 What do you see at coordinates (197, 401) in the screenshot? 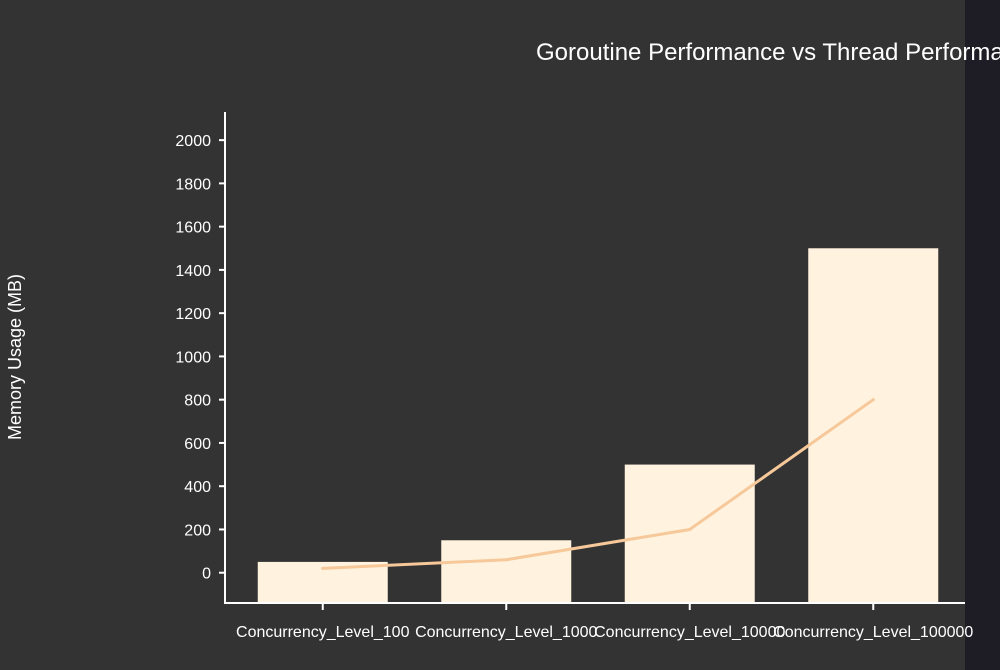
I see `y-tick-label-800: 800` at bounding box center [197, 401].